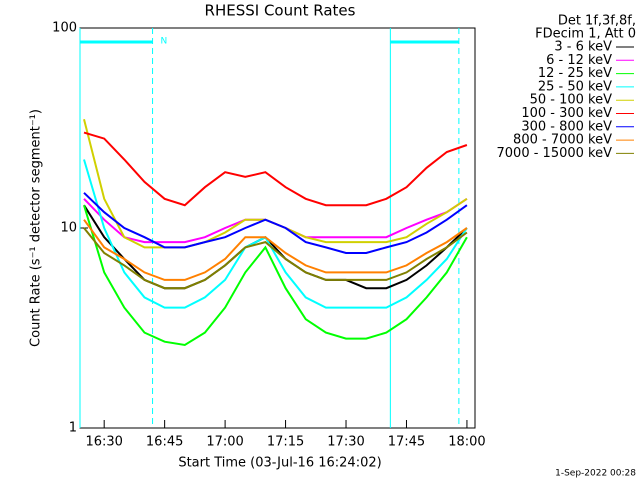 The width and height of the screenshot is (640, 480). Describe the element at coordinates (68, 228) in the screenshot. I see `y-tick-label: 10` at that location.